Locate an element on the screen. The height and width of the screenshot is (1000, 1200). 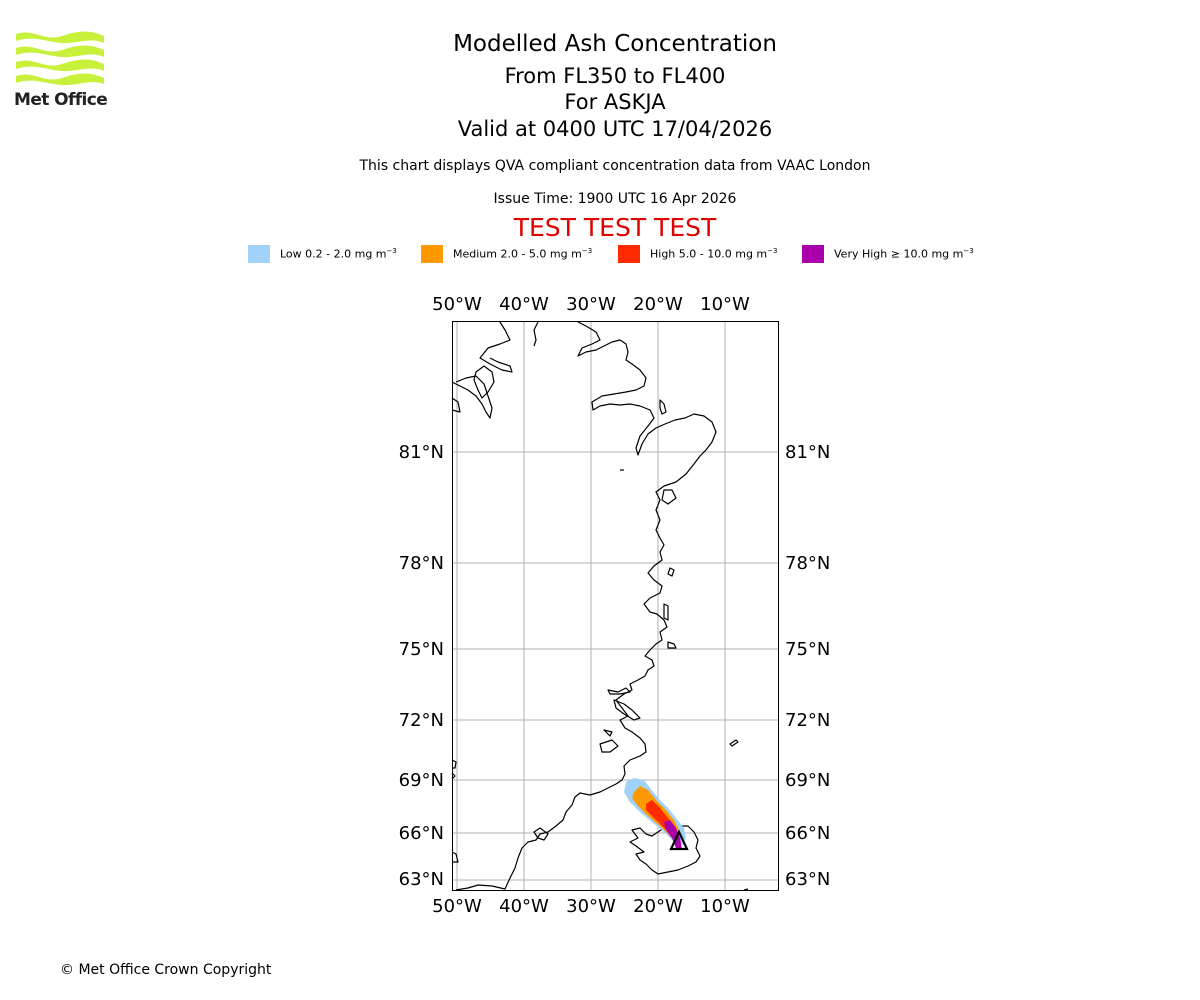
test-banner: TEST TEST TEST is located at coordinates (615, 227).